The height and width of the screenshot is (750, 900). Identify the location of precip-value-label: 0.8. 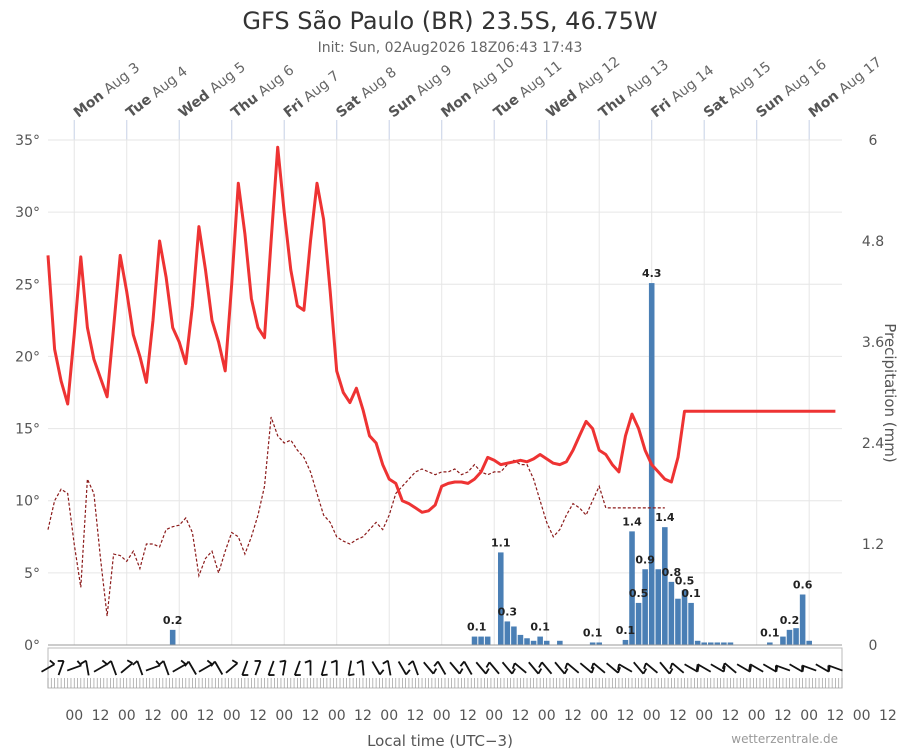
(672, 572).